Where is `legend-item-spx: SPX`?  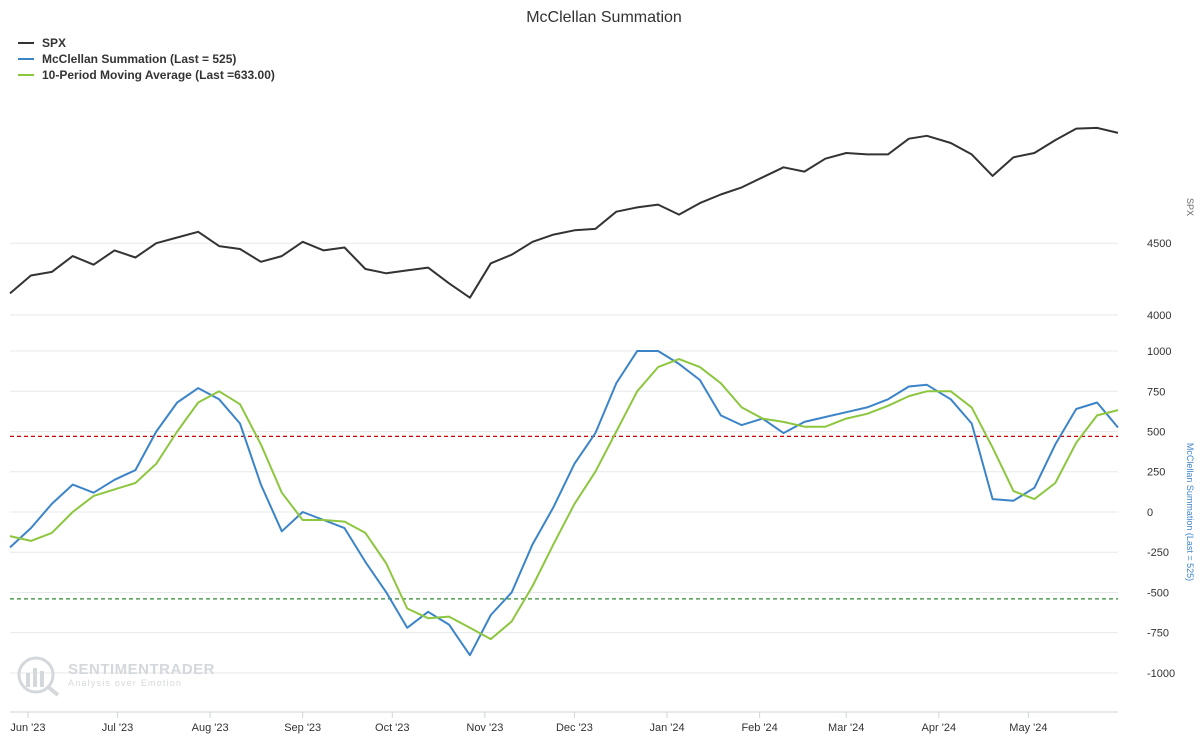 legend-item-spx: SPX is located at coordinates (42, 43).